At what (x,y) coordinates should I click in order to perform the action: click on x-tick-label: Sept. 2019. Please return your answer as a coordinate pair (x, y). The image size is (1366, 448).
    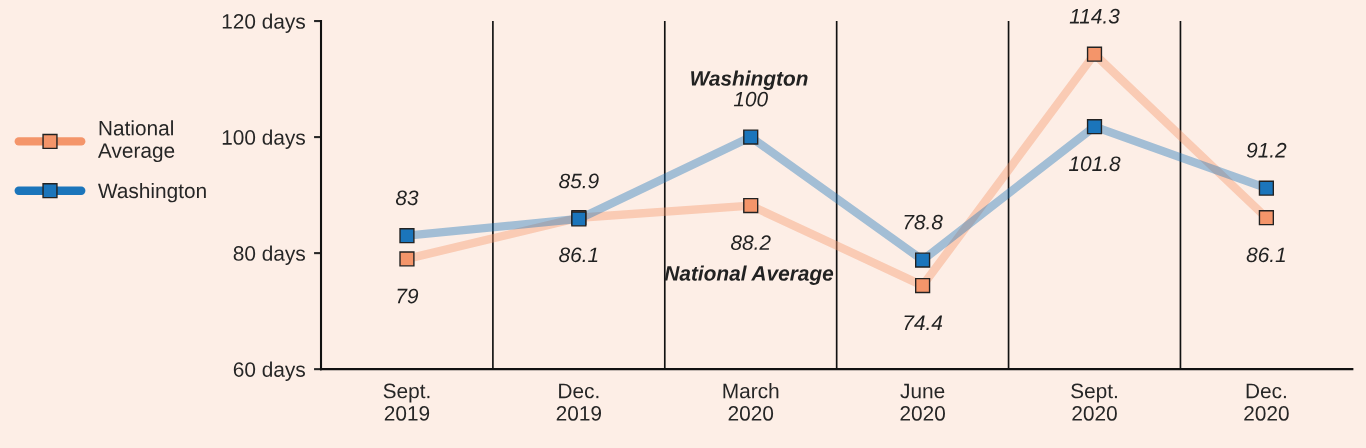
    Looking at the image, I should click on (406, 402).